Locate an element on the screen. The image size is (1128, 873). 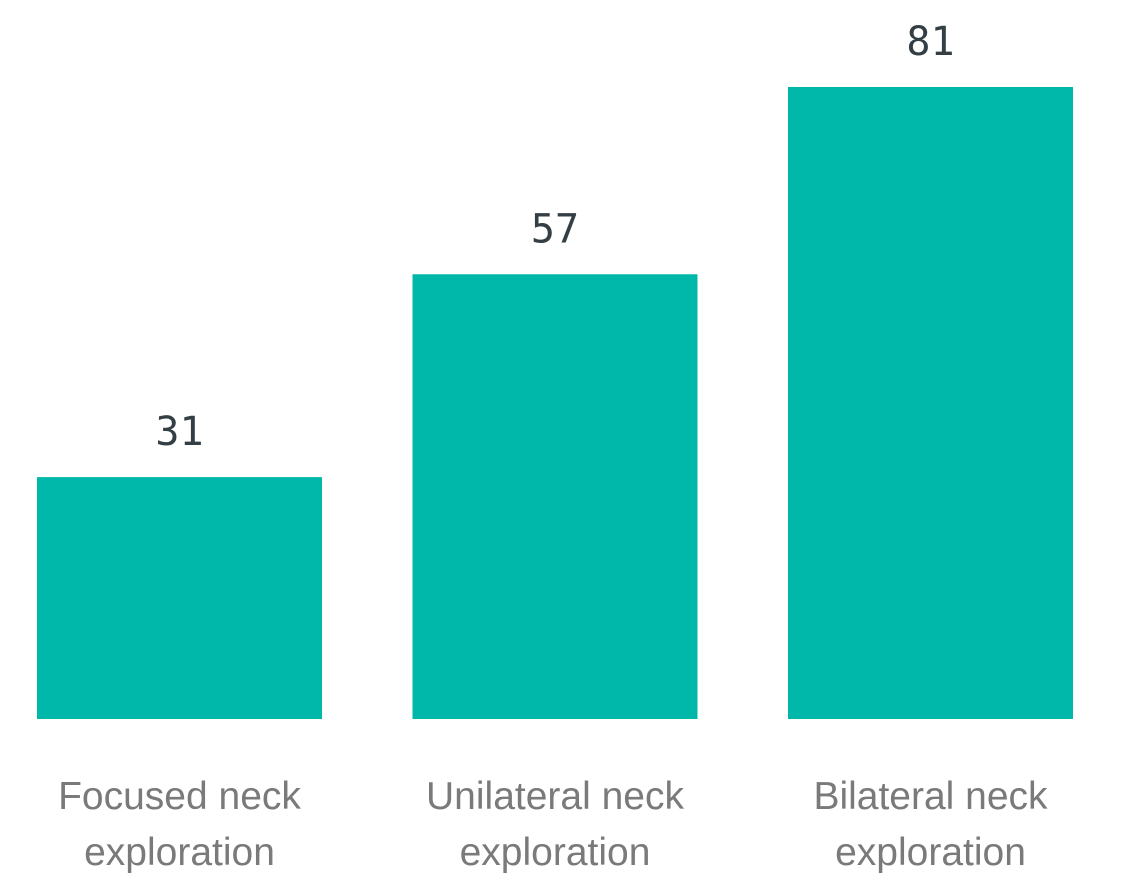
category-label-2: Bilateral neck exploration is located at coordinates (930, 824).